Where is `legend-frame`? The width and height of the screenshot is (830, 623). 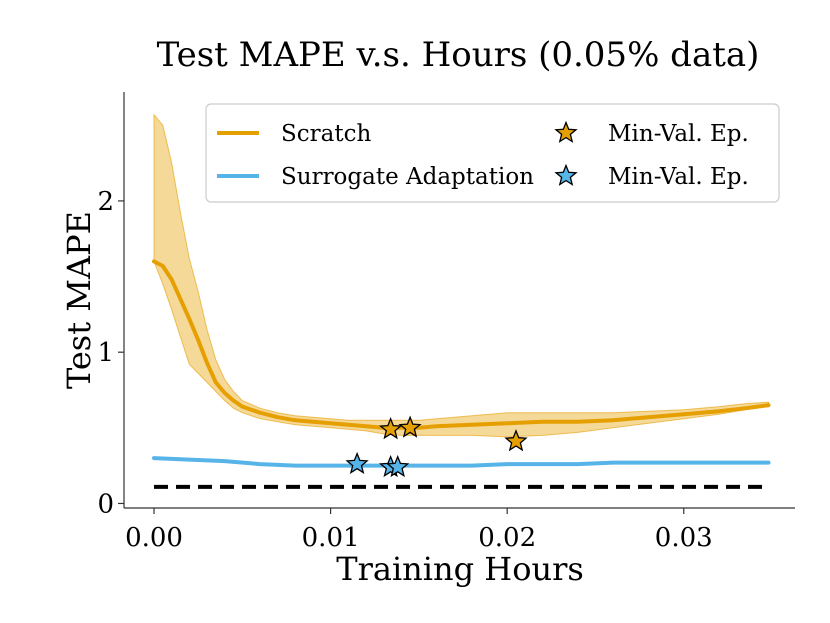
legend-frame is located at coordinates (492, 153).